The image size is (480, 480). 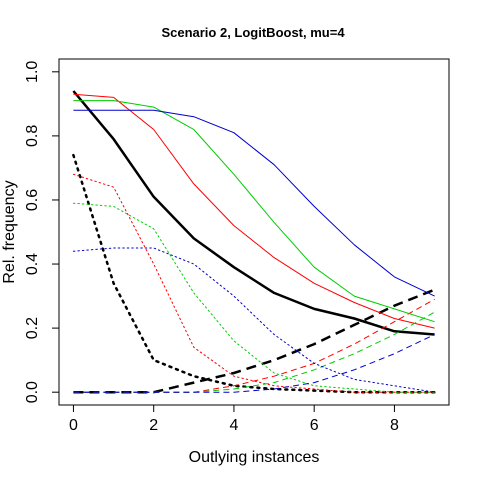 What do you see at coordinates (32, 392) in the screenshot?
I see `y-tick-label: 0.0` at bounding box center [32, 392].